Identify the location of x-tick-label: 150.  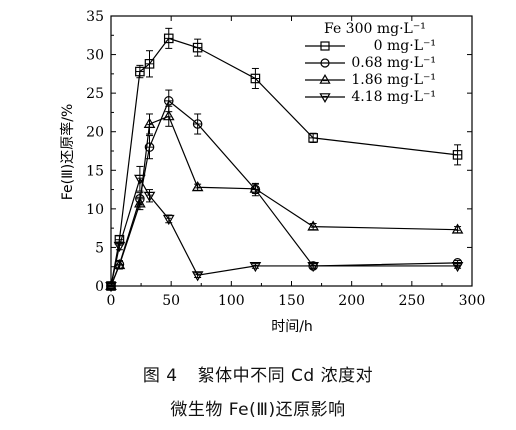
(291, 301).